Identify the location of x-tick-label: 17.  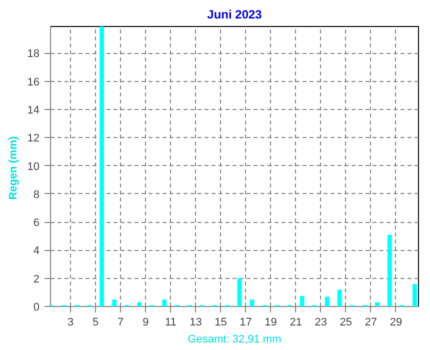
(246, 322).